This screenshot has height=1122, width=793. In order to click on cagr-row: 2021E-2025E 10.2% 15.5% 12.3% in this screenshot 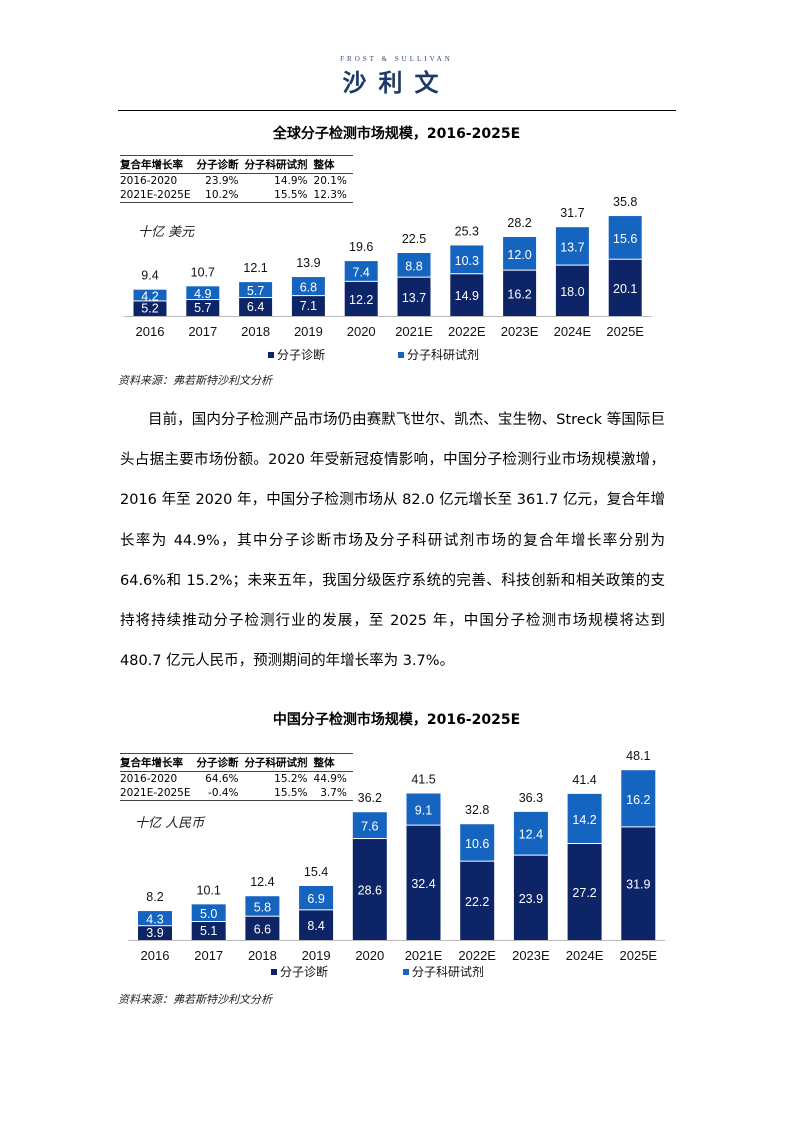, I will do `click(236, 195)`.